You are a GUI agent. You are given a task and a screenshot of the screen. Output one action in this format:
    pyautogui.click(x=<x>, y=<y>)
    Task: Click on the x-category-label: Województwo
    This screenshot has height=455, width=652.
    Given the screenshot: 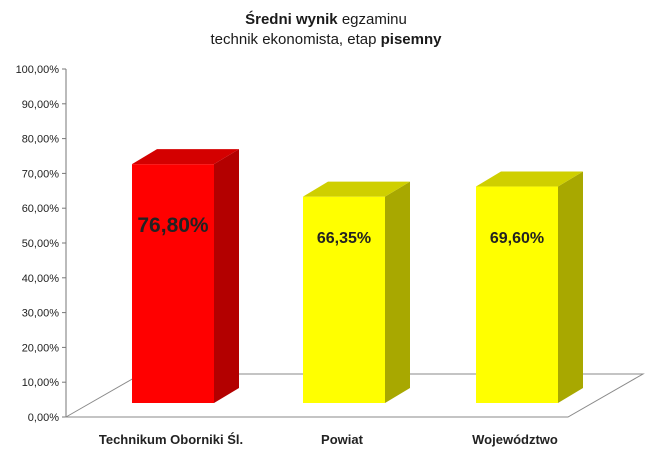 What is the action you would take?
    pyautogui.click(x=515, y=439)
    